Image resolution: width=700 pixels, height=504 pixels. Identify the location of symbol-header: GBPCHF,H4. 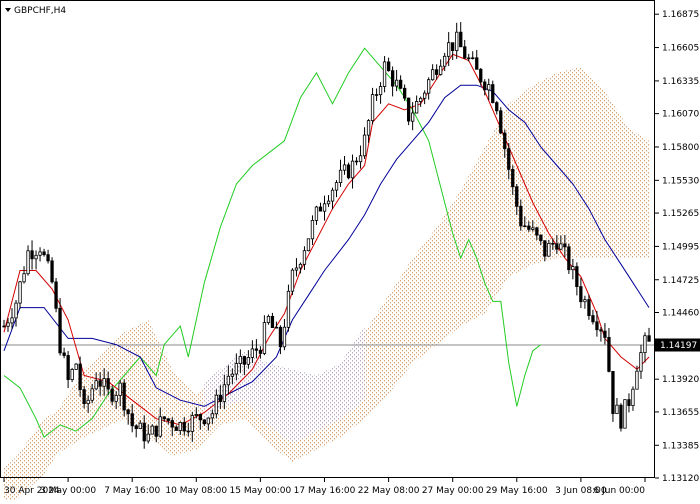
(35, 11).